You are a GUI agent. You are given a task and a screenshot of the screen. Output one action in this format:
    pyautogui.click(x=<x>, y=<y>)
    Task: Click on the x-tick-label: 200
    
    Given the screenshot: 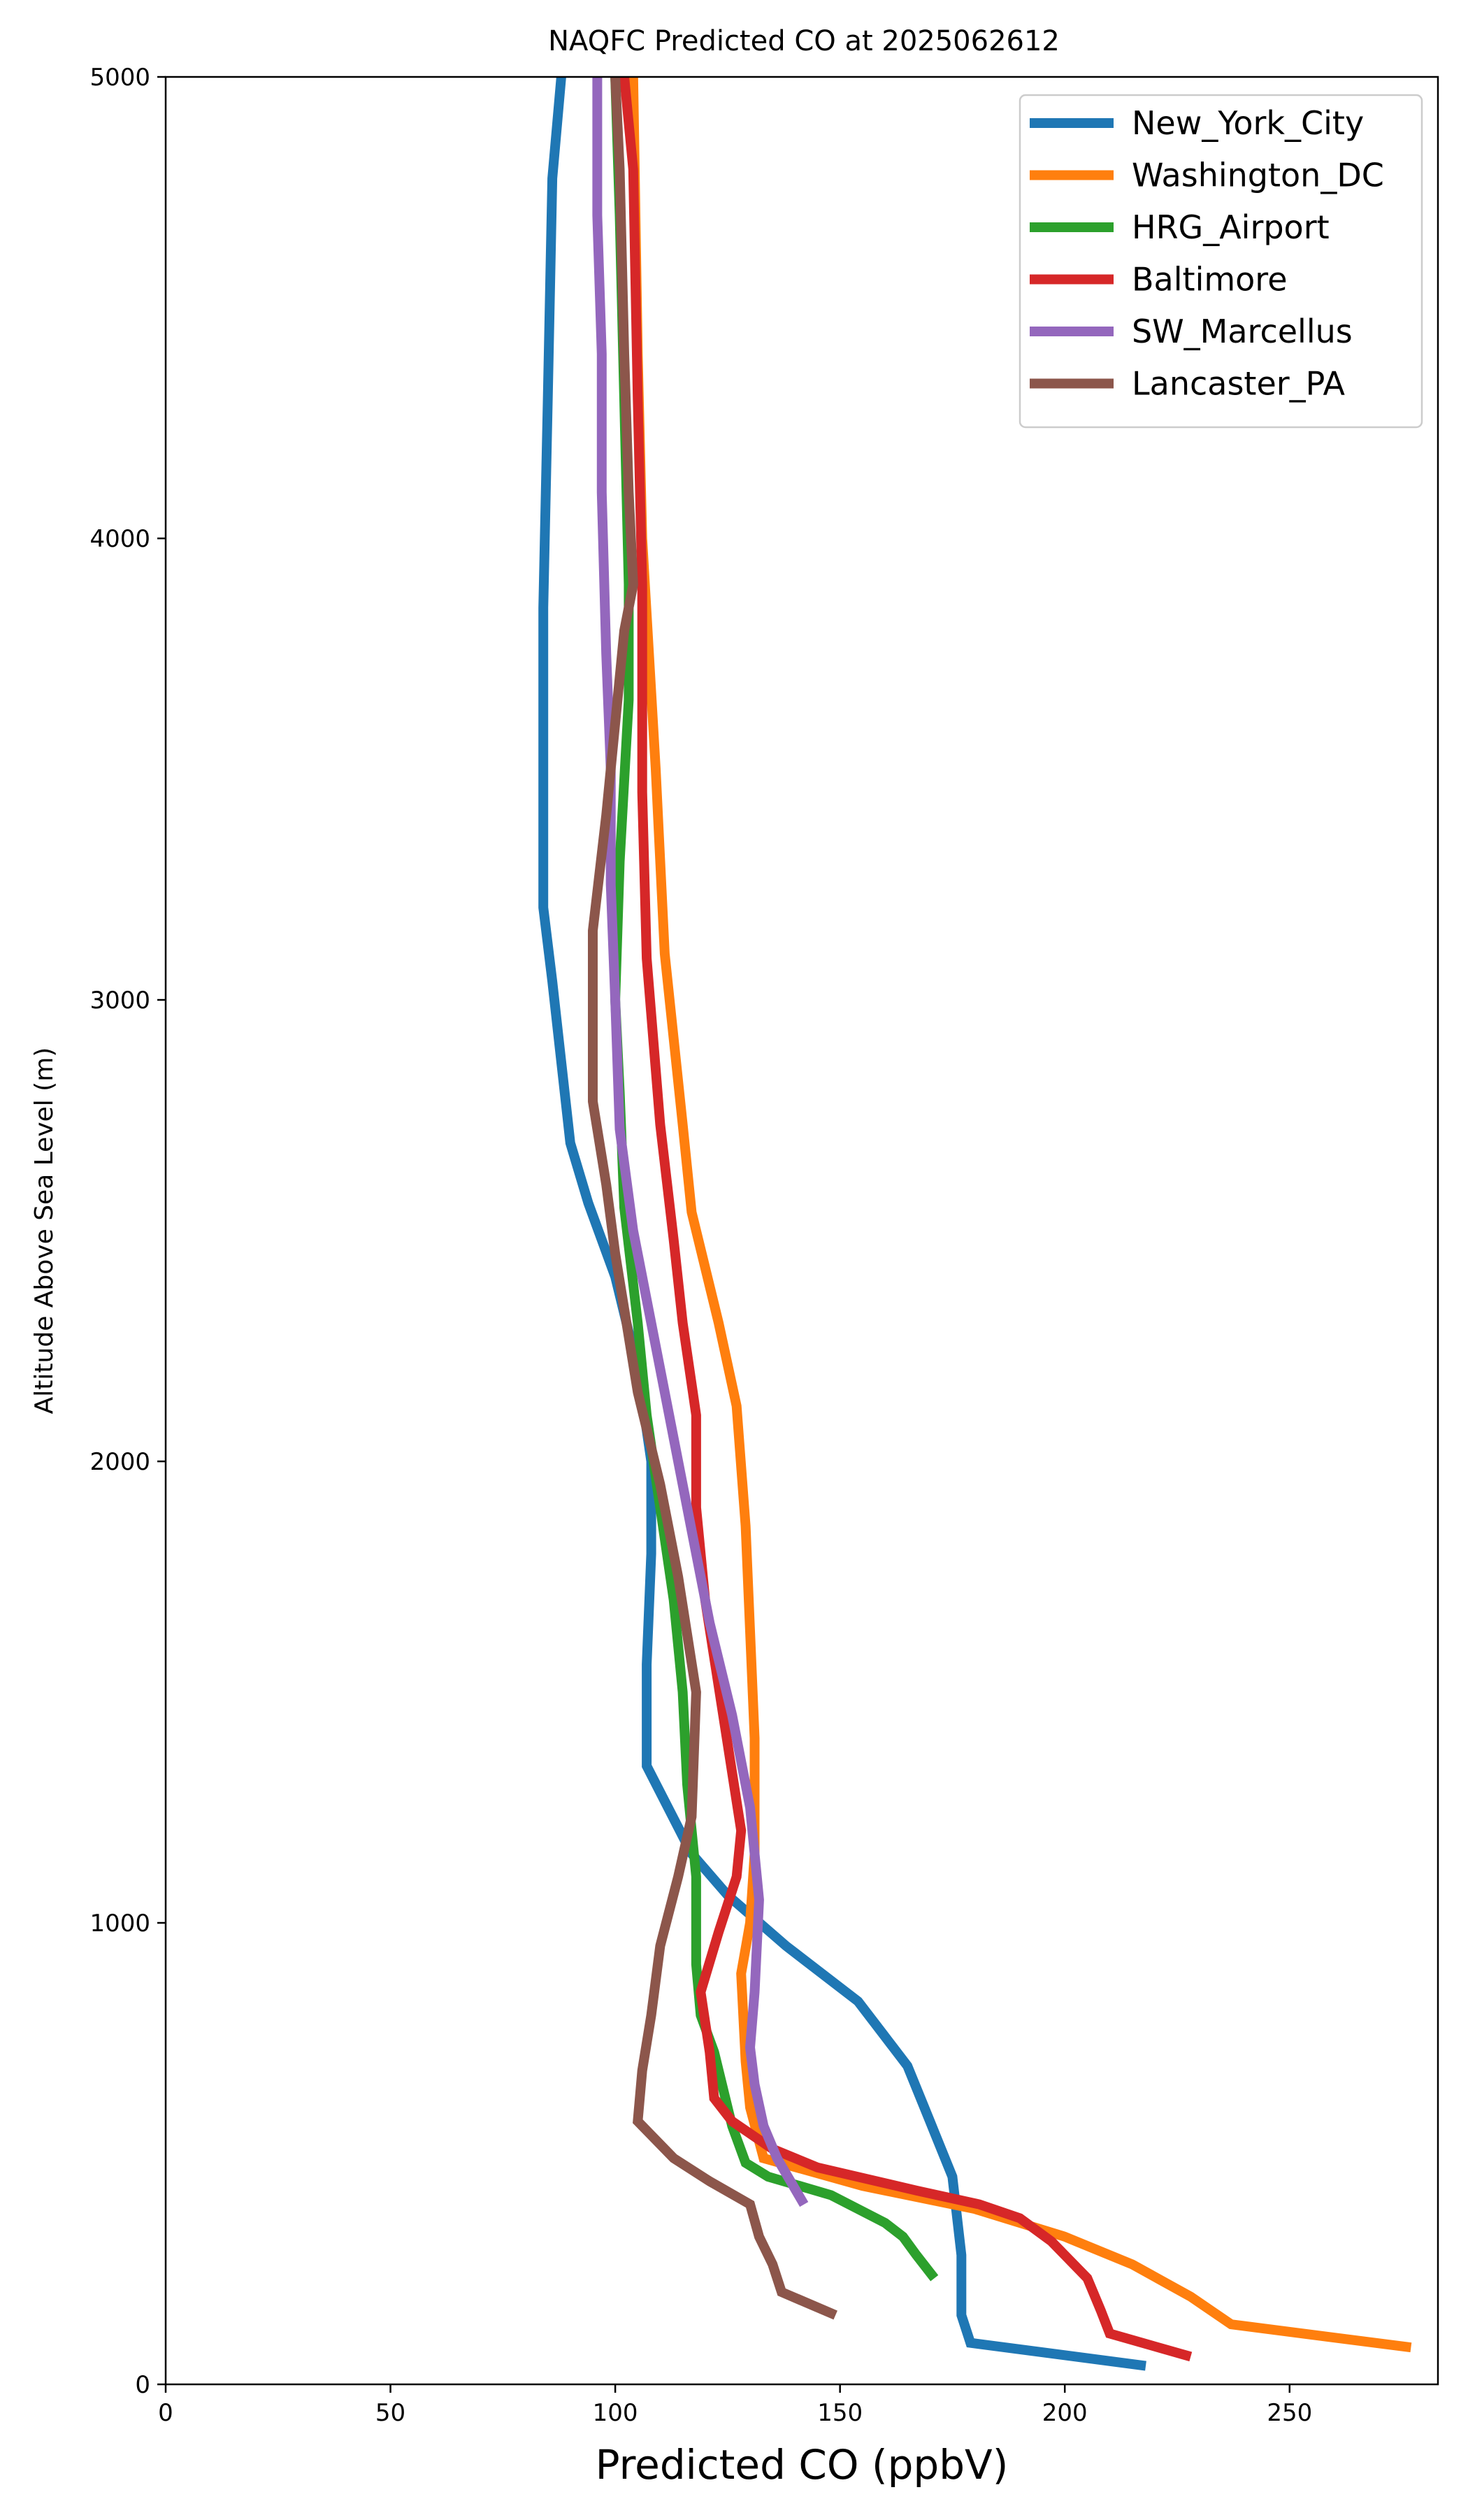 What is the action you would take?
    pyautogui.click(x=1065, y=2413)
    